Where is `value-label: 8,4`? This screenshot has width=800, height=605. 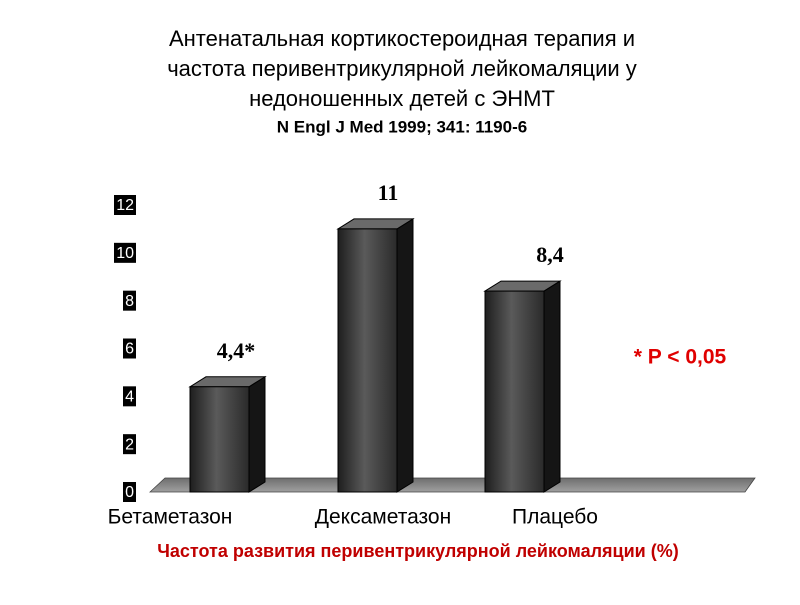
value-label: 8,4 is located at coordinates (550, 254).